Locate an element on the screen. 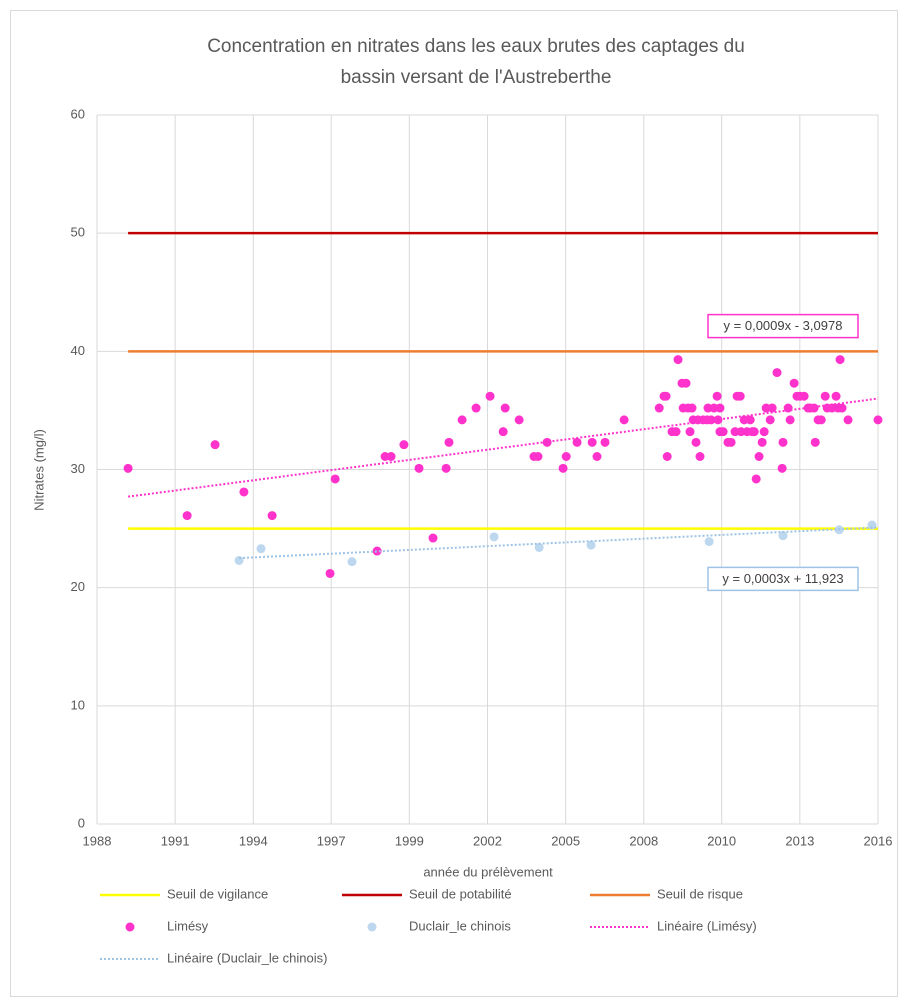  trend-line is located at coordinates (559, 543).